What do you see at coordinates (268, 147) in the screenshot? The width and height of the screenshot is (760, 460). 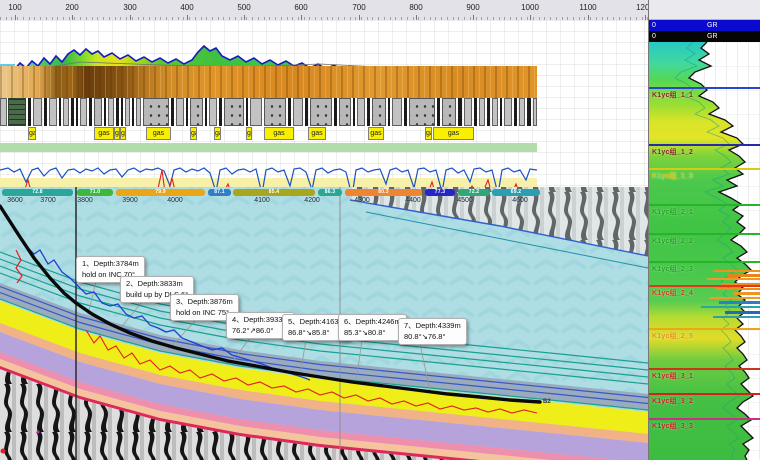 I see `rop-track-band` at bounding box center [268, 147].